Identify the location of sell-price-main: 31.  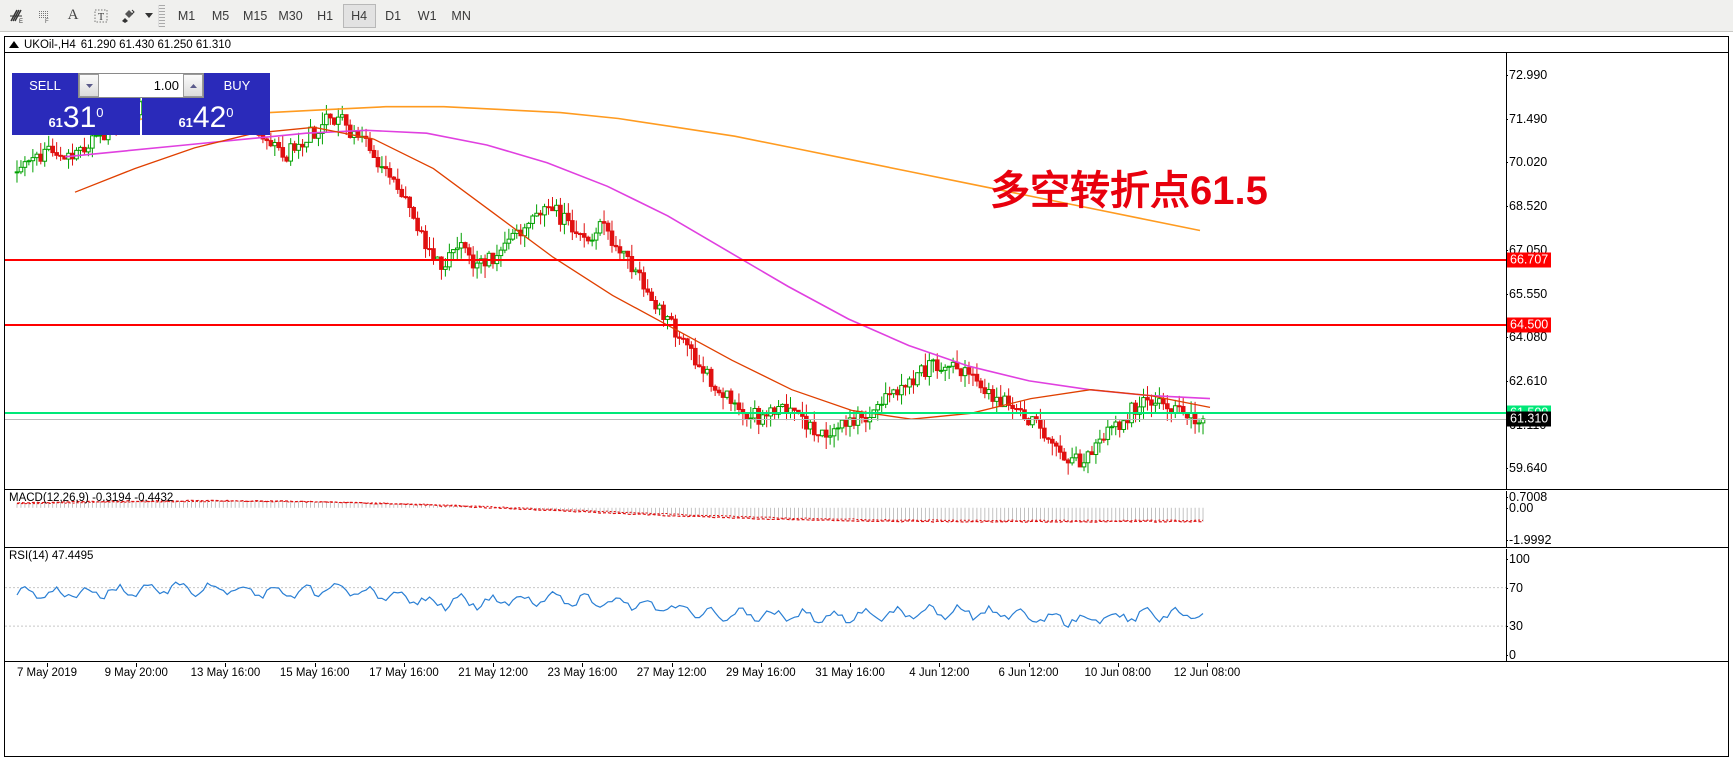
(79, 117).